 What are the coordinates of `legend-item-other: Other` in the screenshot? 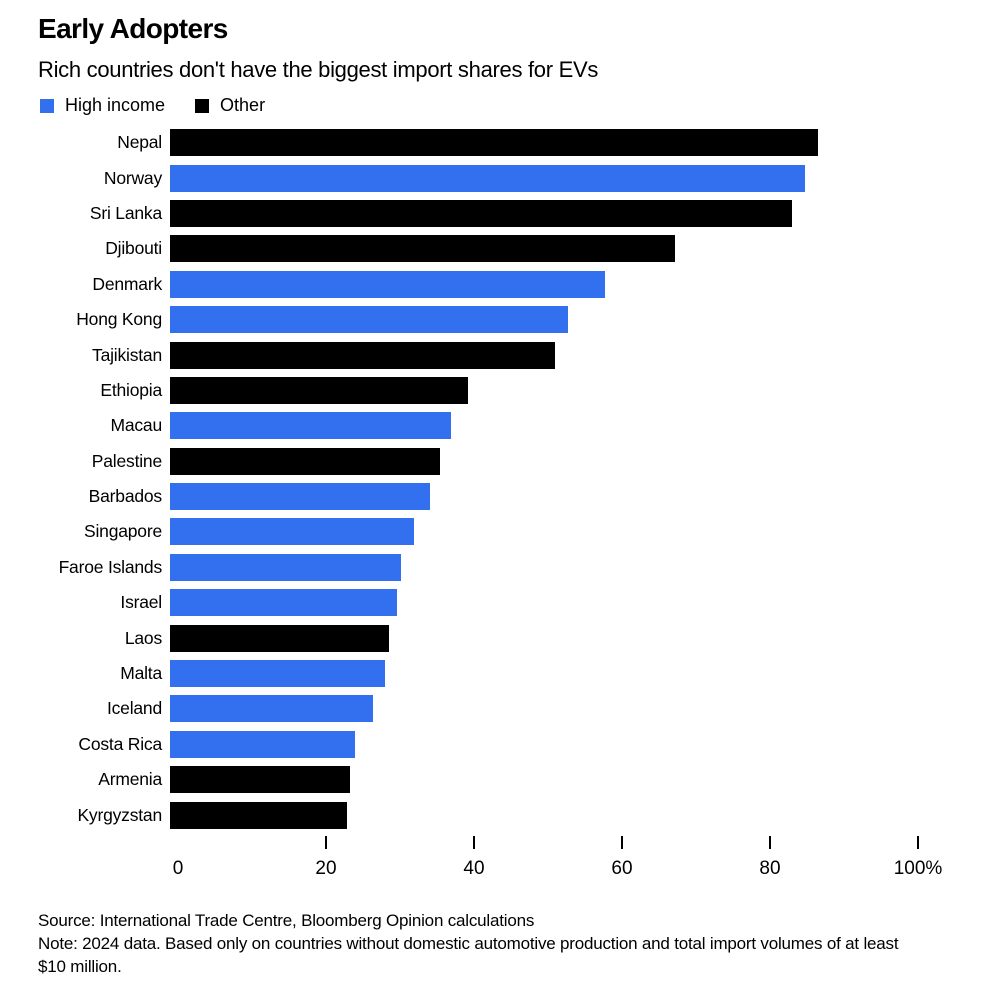 It's located at (230, 105).